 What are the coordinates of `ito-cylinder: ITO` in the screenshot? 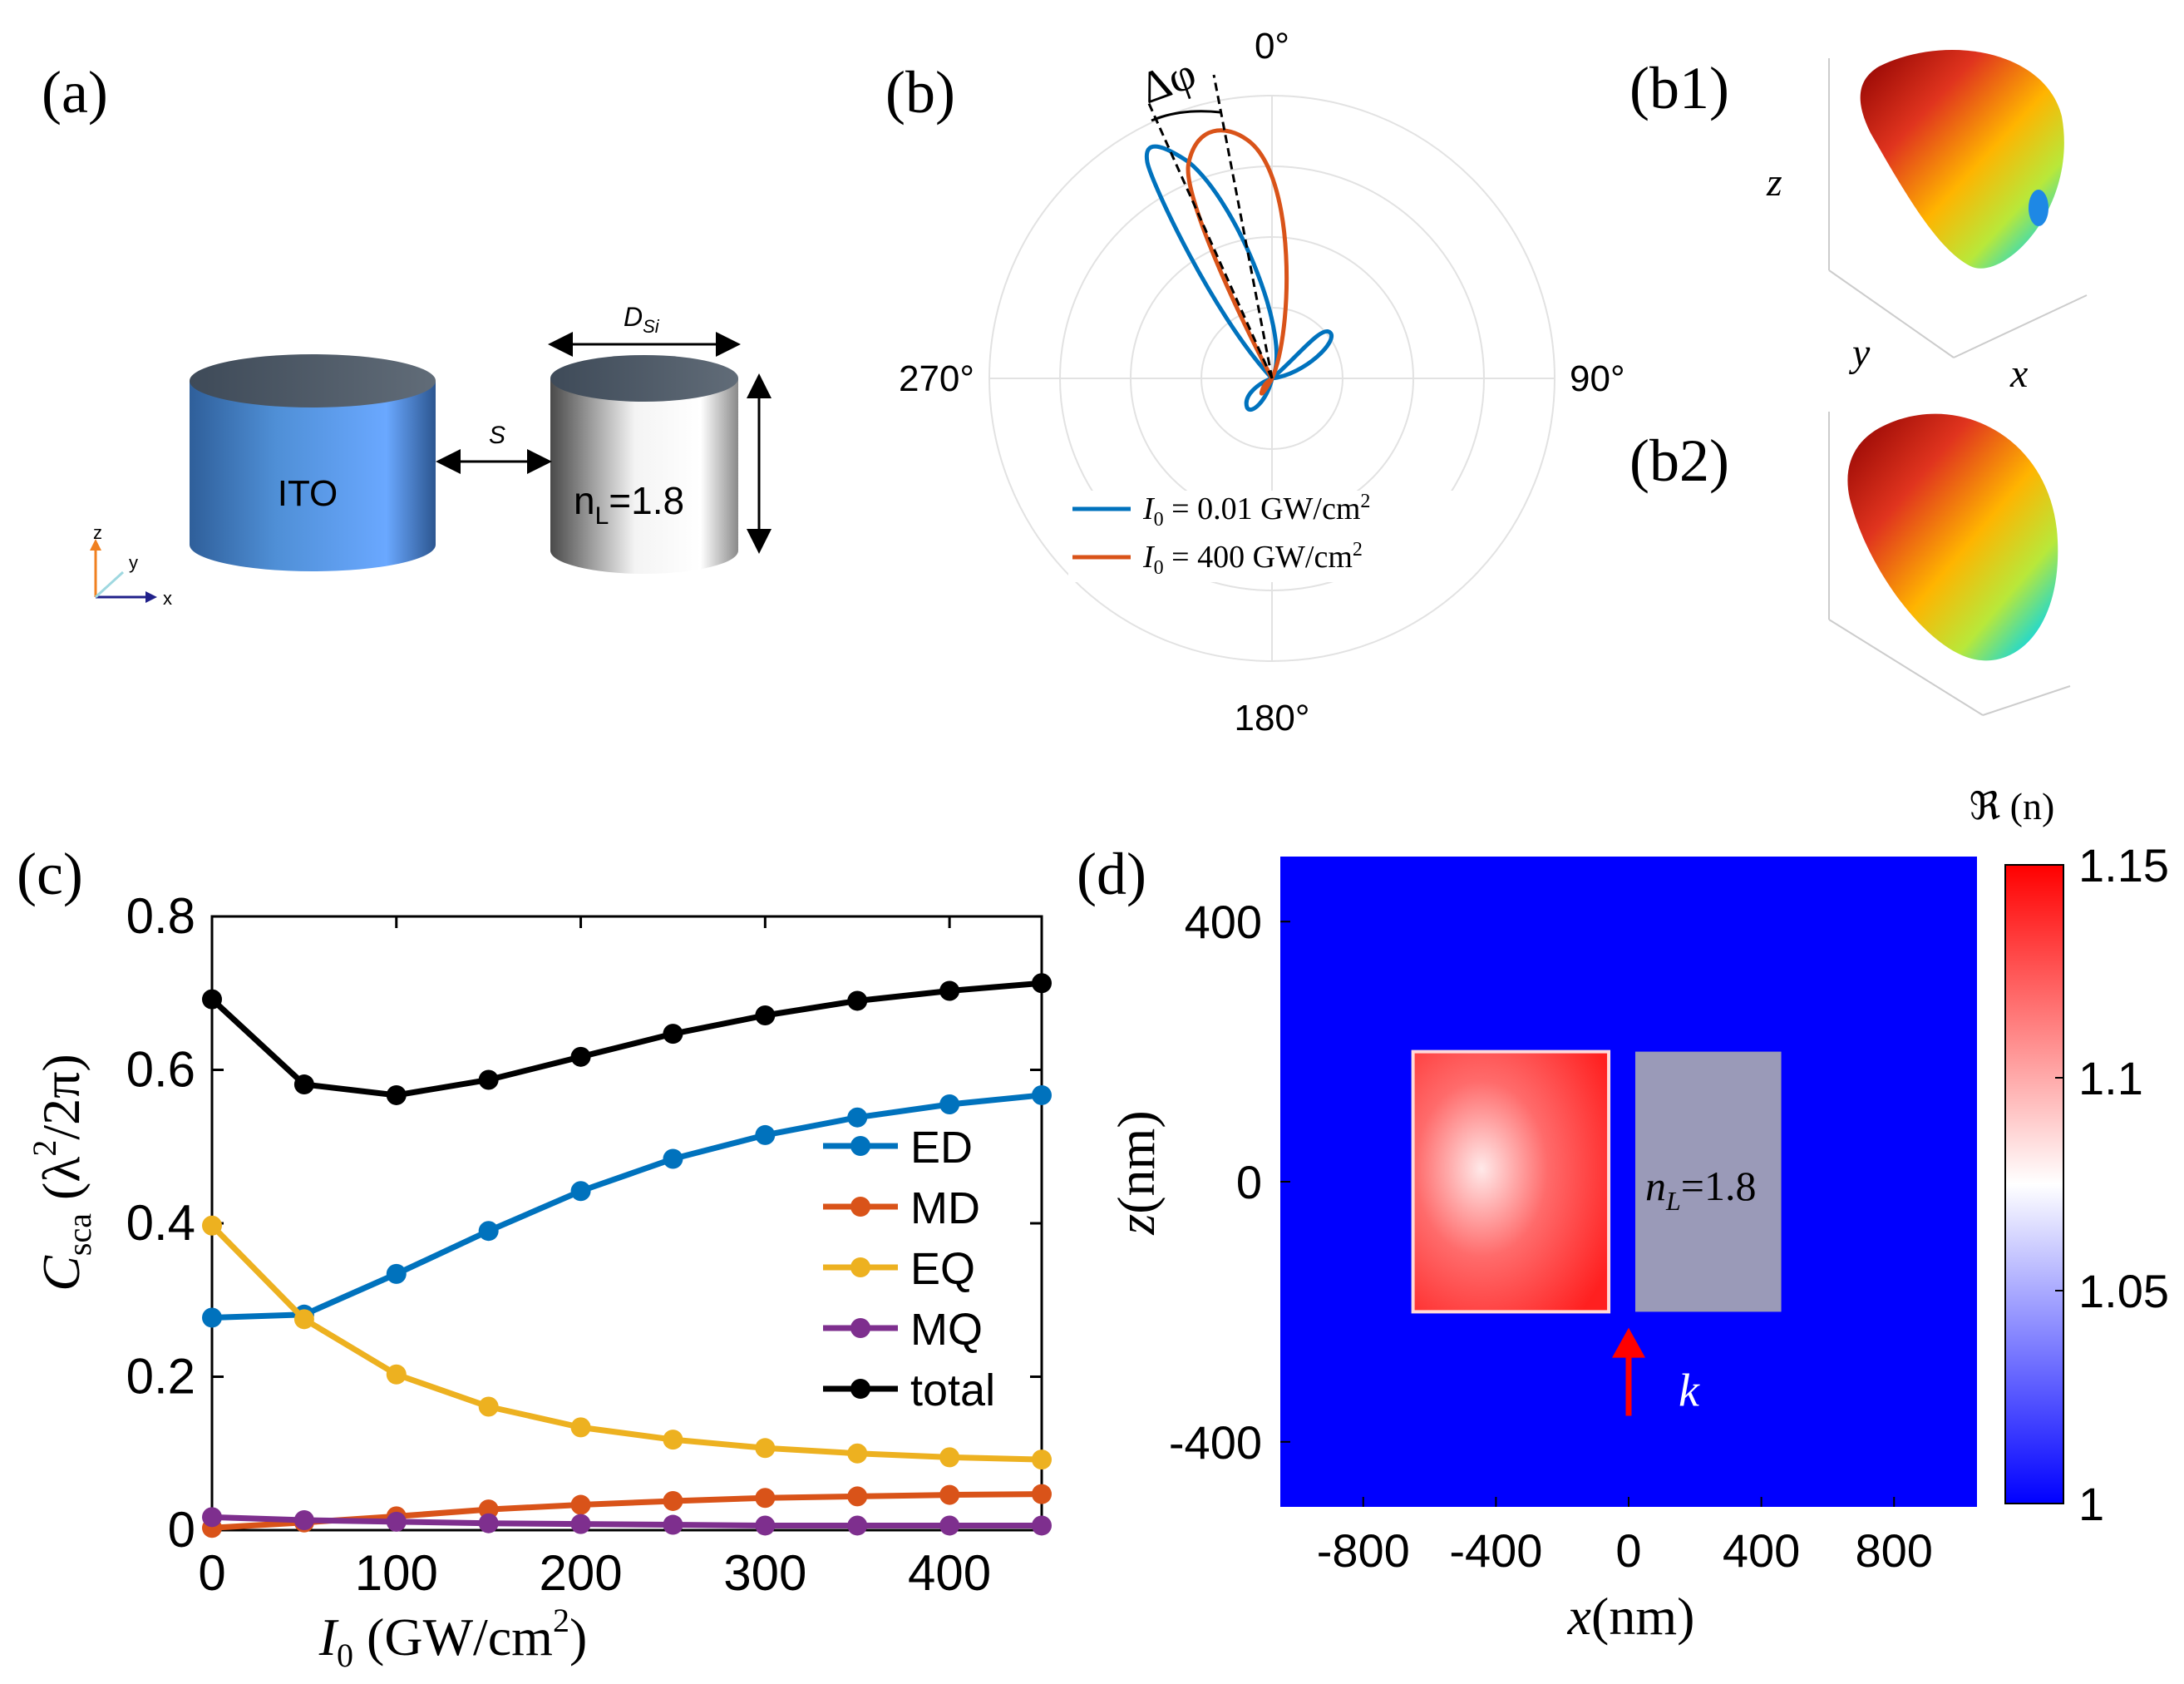 It's located at (313, 463).